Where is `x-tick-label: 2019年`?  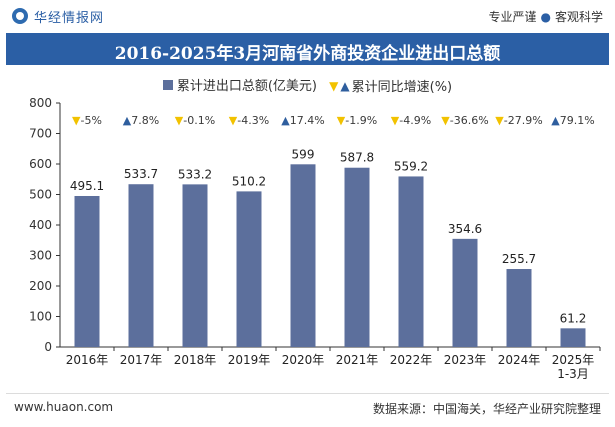 x-tick-label: 2019年 is located at coordinates (249, 360).